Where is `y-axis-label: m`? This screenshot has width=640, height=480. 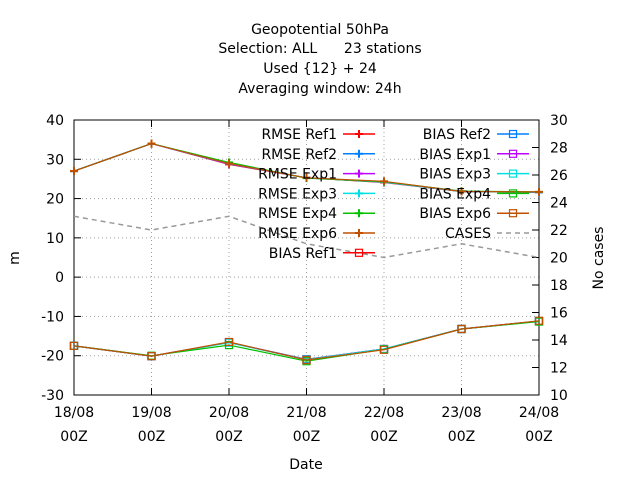
y-axis-label: m is located at coordinates (15, 258).